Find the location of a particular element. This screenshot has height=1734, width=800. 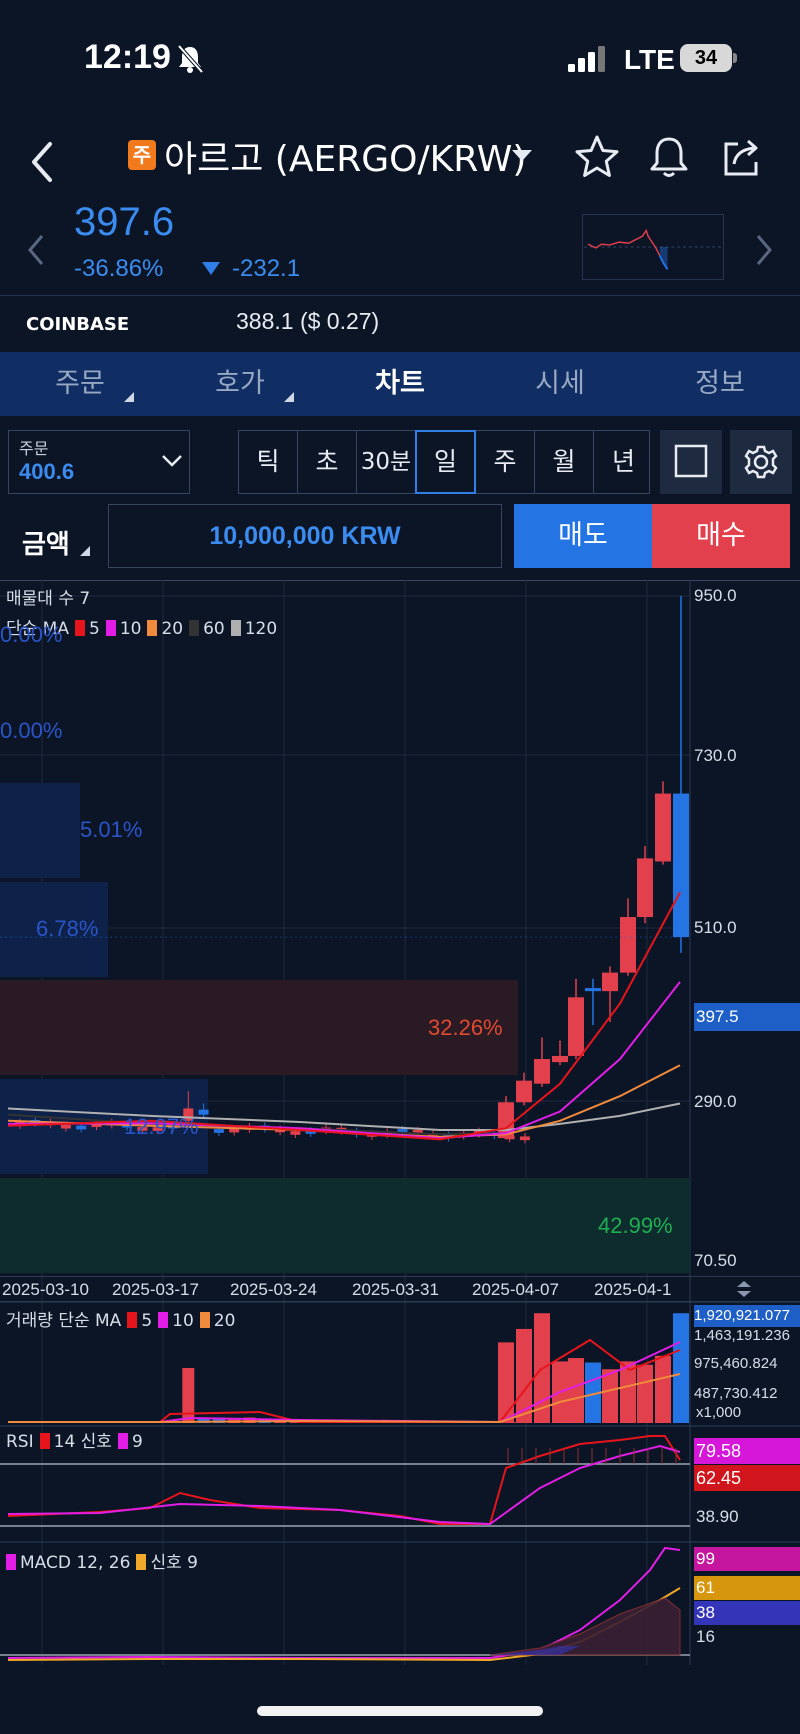

period-year: 년 is located at coordinates (623, 461).